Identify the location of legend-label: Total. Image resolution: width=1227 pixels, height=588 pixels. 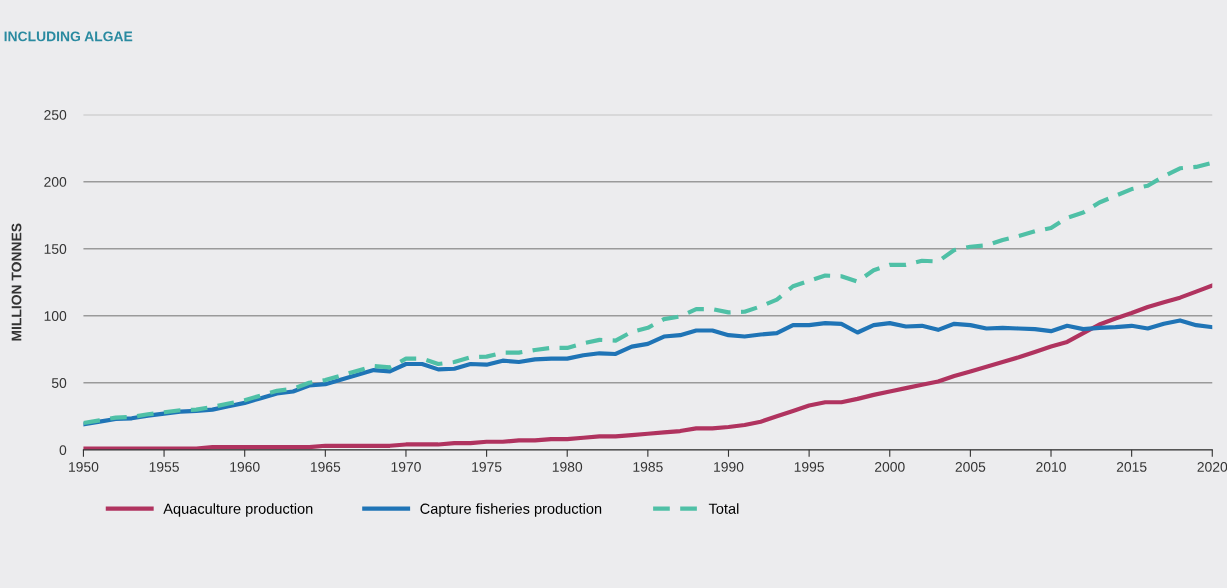
(723, 508).